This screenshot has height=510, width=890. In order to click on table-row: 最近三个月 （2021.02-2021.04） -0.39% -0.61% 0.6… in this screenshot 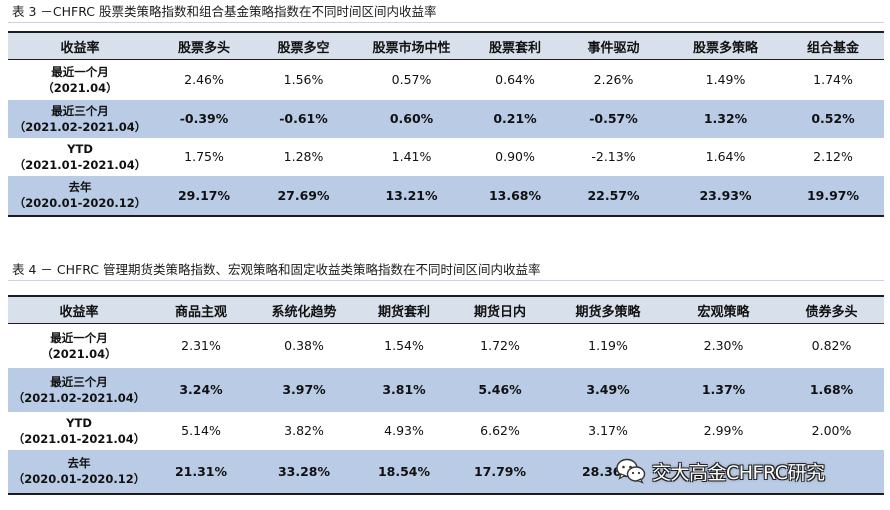, I will do `click(446, 118)`.